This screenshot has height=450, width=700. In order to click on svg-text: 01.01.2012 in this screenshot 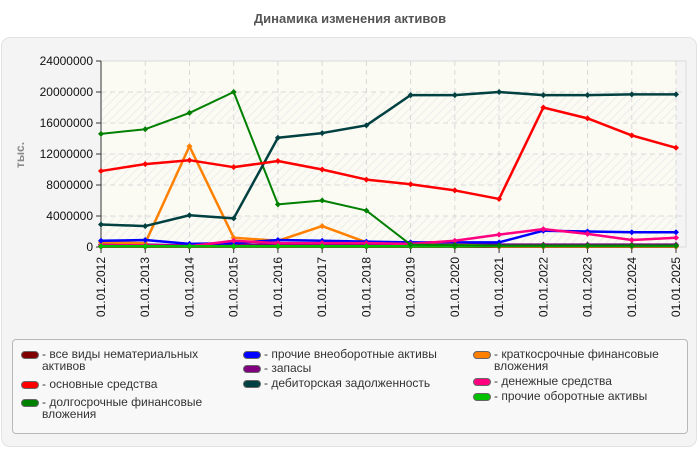, I will do `click(101, 287)`.